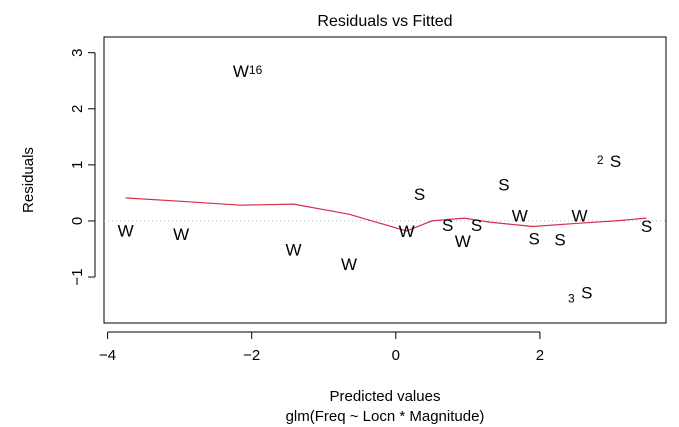 Image resolution: width=679 pixels, height=427 pixels. What do you see at coordinates (256, 70) in the screenshot?
I see `point-id-label: 16` at bounding box center [256, 70].